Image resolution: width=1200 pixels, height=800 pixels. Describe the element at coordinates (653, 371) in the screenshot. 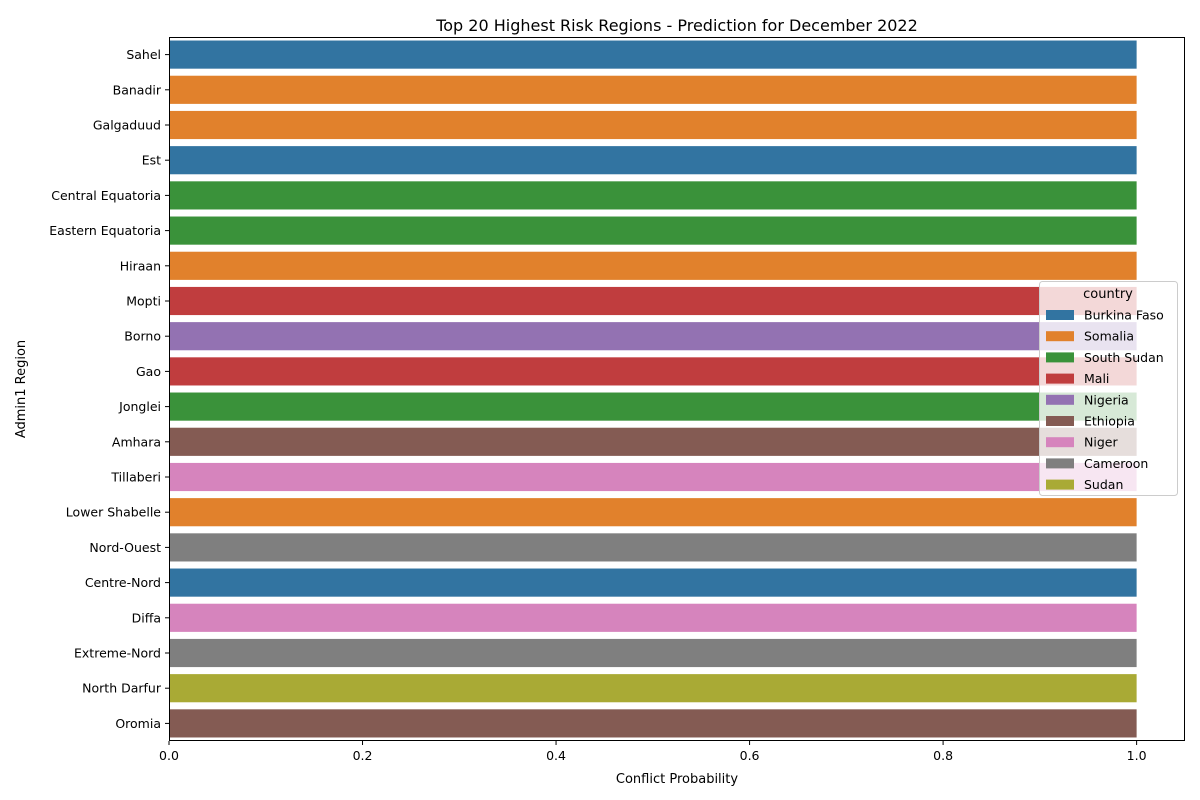

I see `bar-gao` at that location.